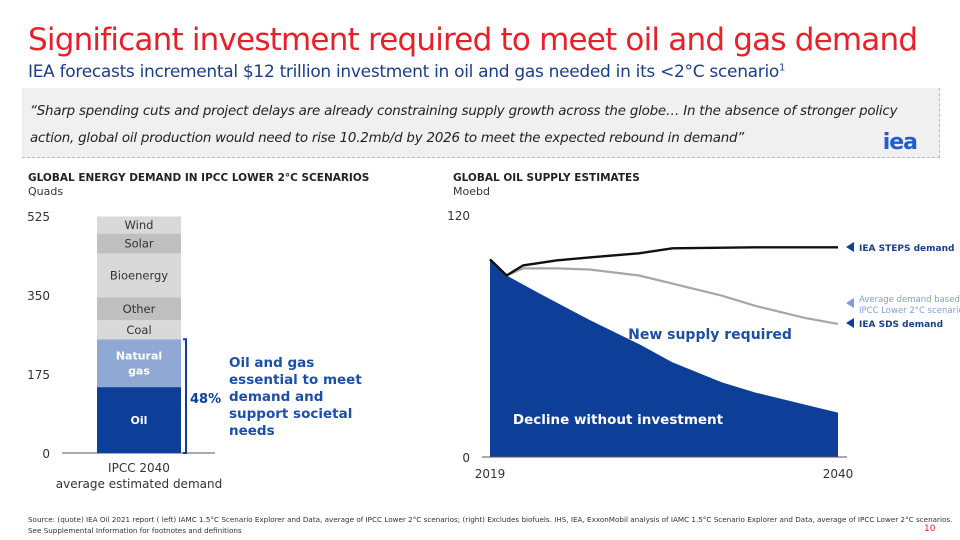 This screenshot has height=540, width=960. What do you see at coordinates (38, 375) in the screenshot?
I see `y-tick-label: 175` at bounding box center [38, 375].